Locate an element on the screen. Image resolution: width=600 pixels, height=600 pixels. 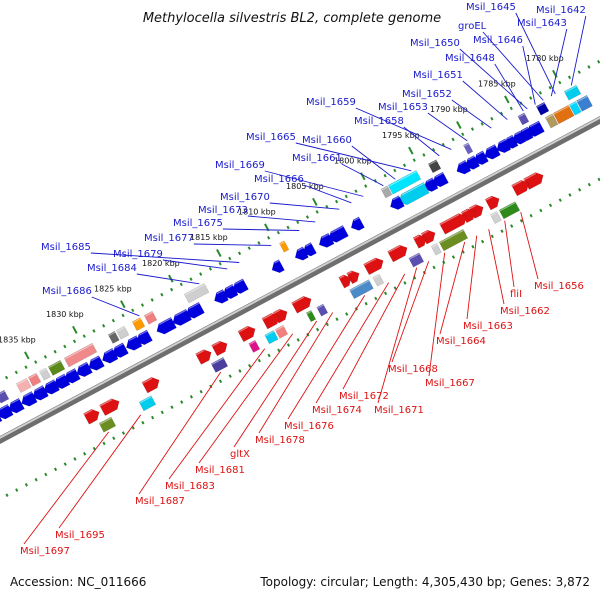
gene-label: Msil_1677 is located at coordinates (169, 238).